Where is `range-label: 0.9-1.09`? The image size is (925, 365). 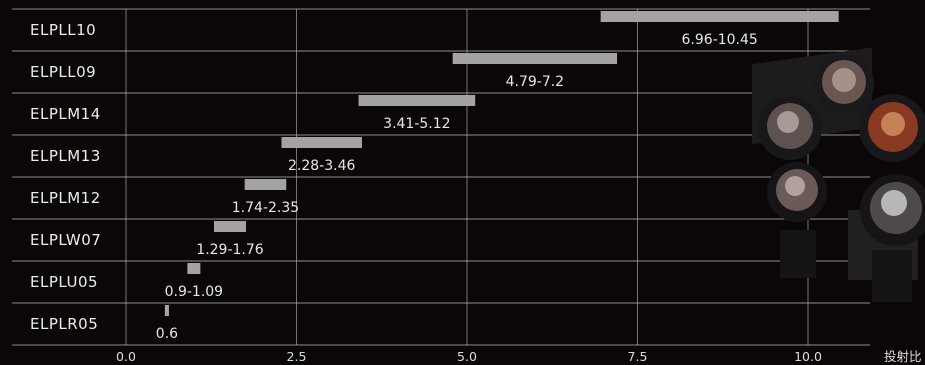
range-label: 0.9-1.09 is located at coordinates (194, 292).